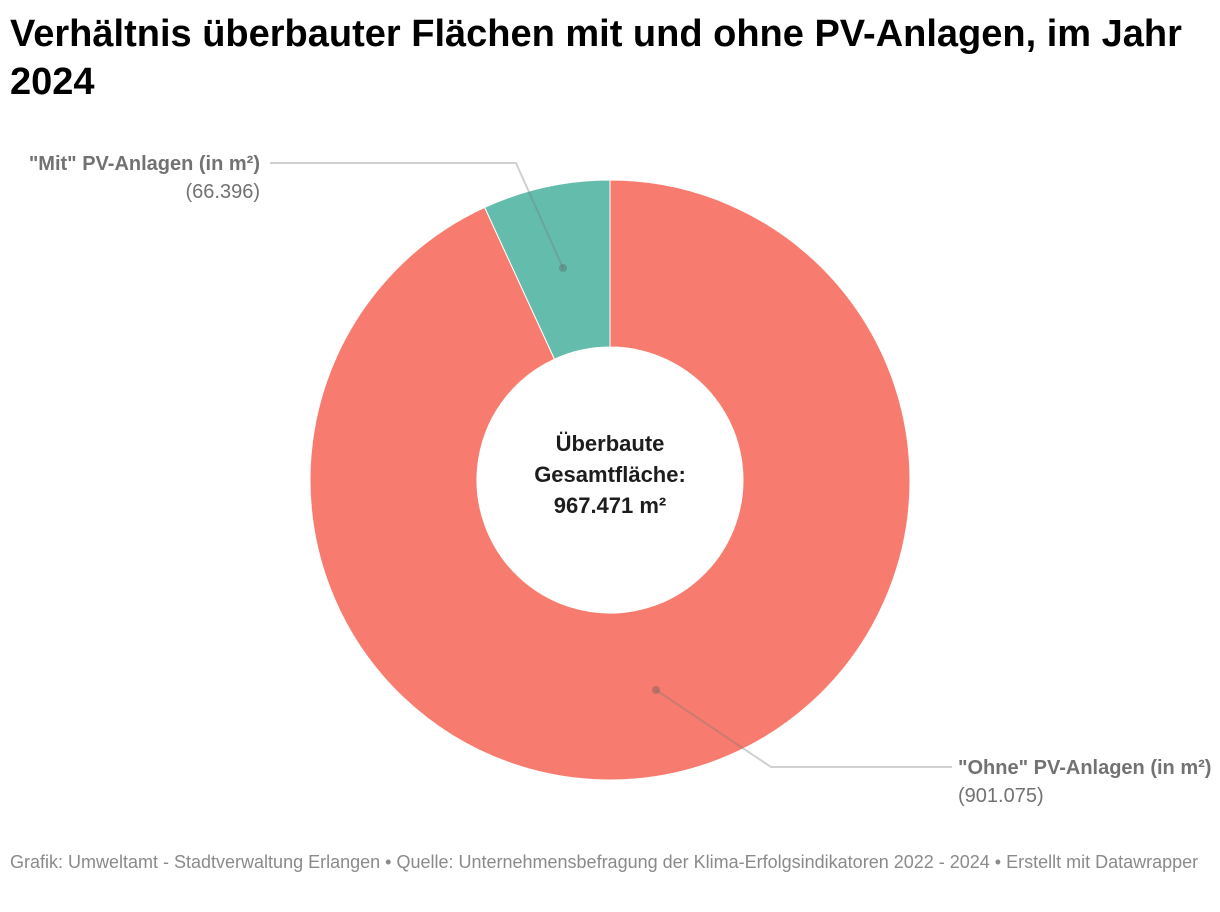  I want to click on leader-dot-mit, so click(563, 268).